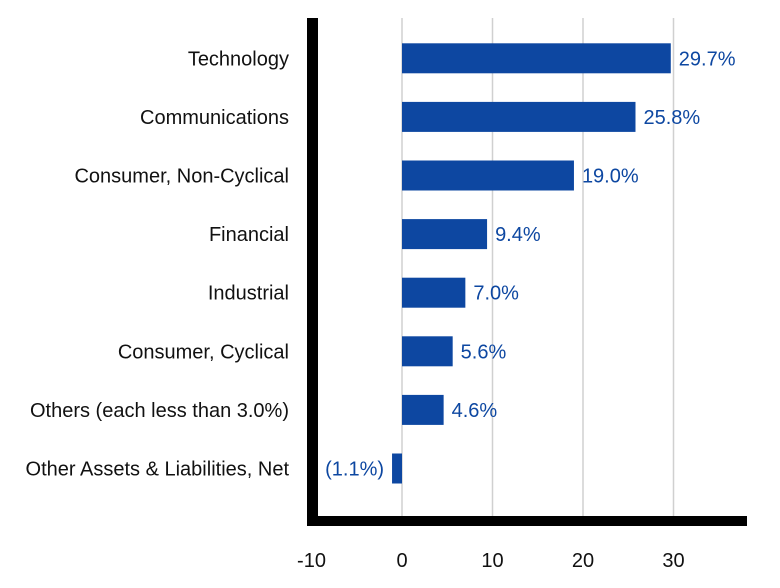 This screenshot has height=588, width=780. I want to click on x-tick-label: -10, so click(311, 561).